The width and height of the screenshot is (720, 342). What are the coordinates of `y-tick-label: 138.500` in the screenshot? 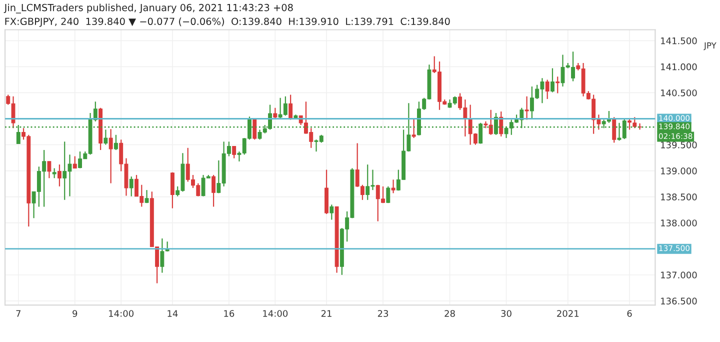 It's located at (679, 197).